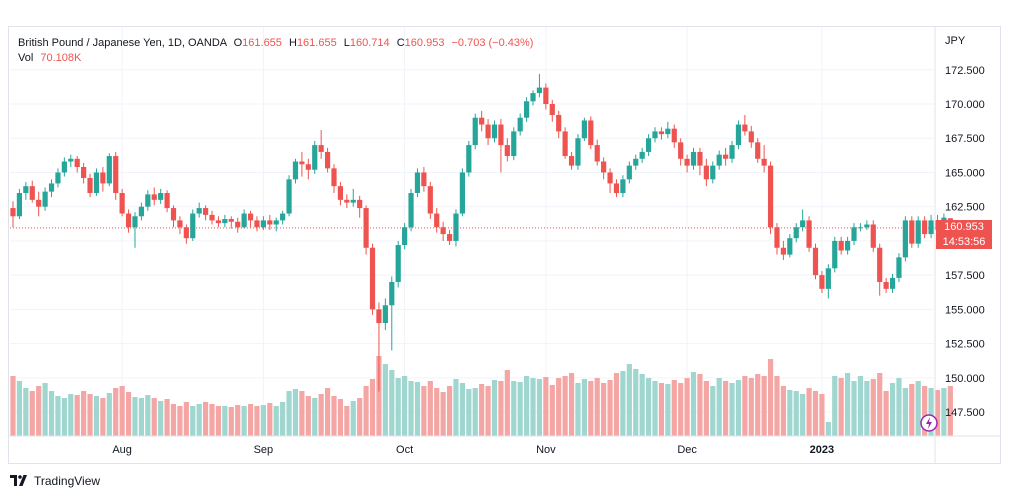  I want to click on time-tick-label: Oct, so click(404, 450).